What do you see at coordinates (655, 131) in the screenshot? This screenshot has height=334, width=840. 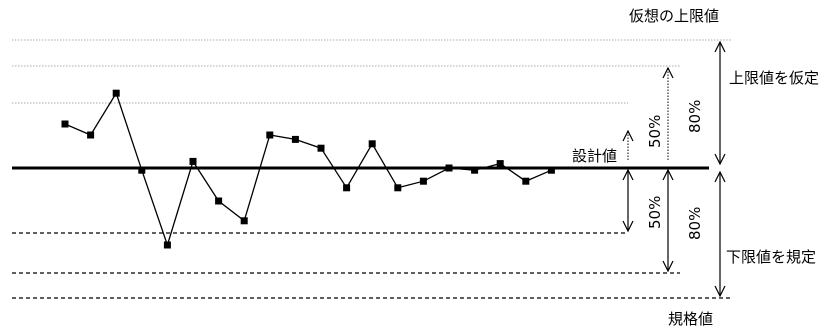 I see `pct-50-upper-label: 50%` at bounding box center [655, 131].